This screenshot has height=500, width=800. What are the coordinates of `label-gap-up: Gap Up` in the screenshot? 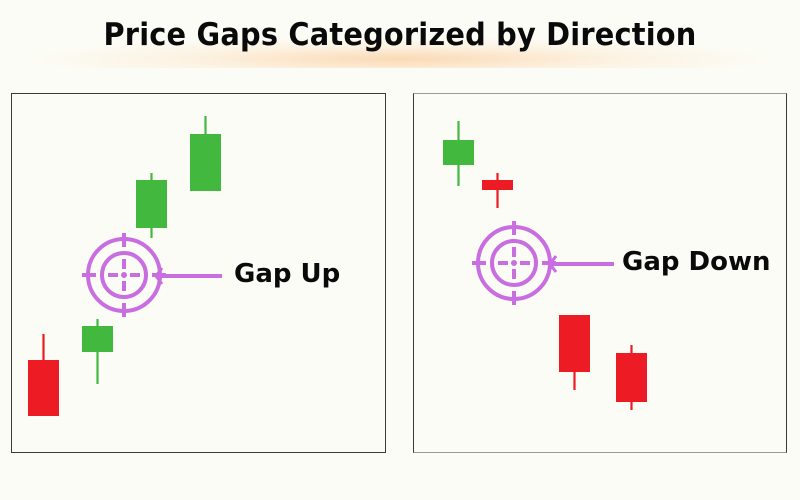 It's located at (287, 274).